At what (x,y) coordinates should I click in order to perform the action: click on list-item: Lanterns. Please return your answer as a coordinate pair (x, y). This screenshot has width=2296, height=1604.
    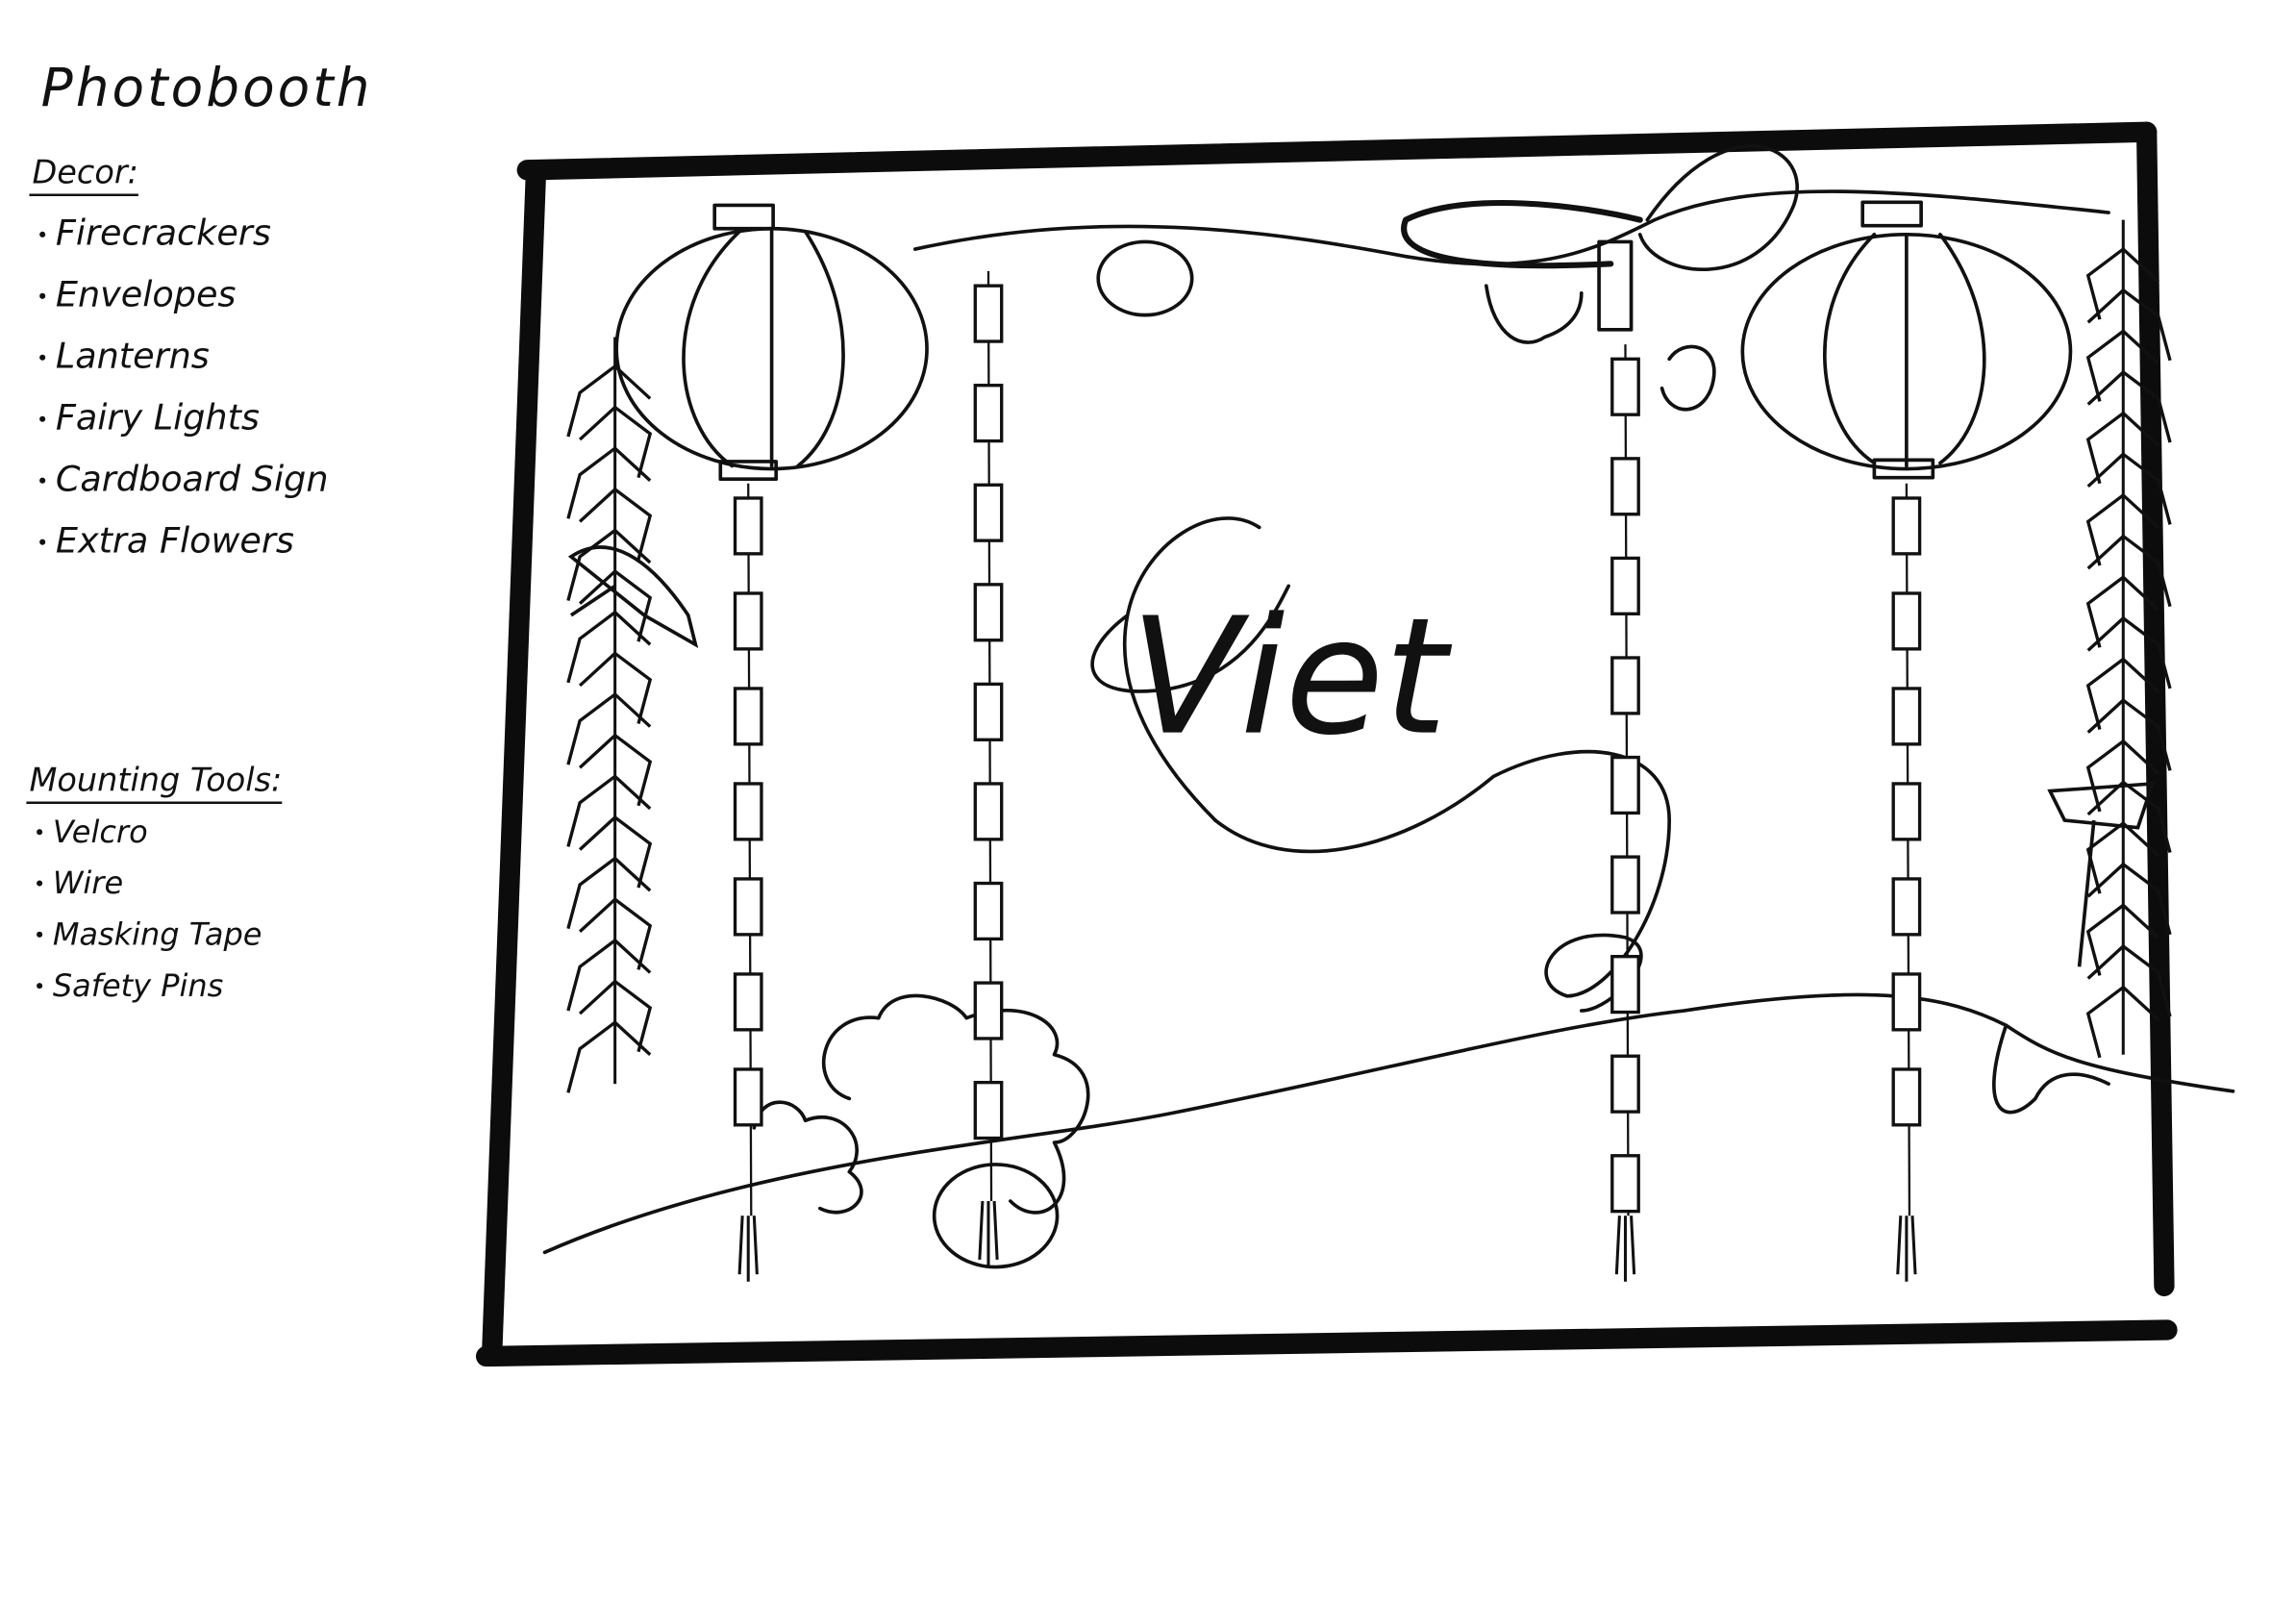
    Looking at the image, I should click on (133, 355).